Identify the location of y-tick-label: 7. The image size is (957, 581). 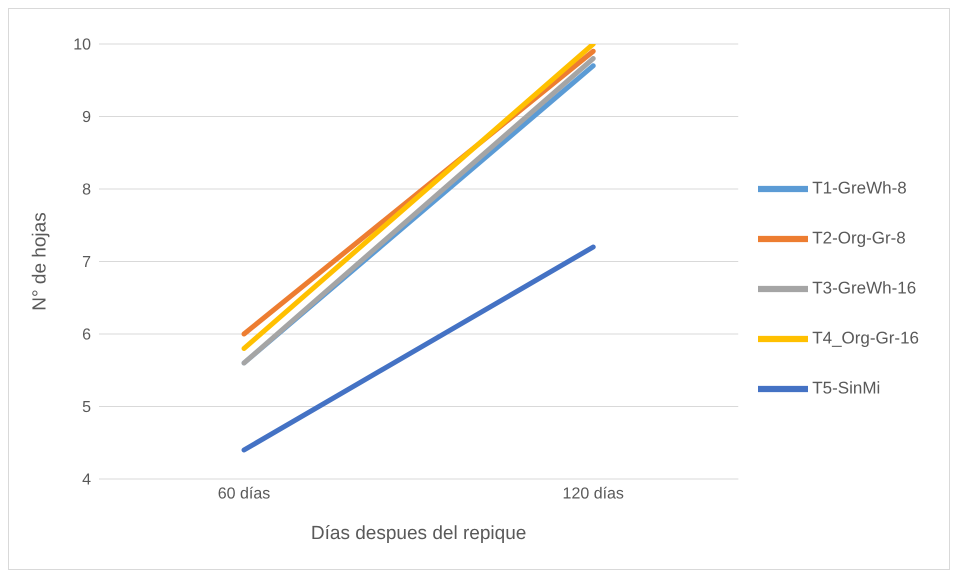
(87, 263).